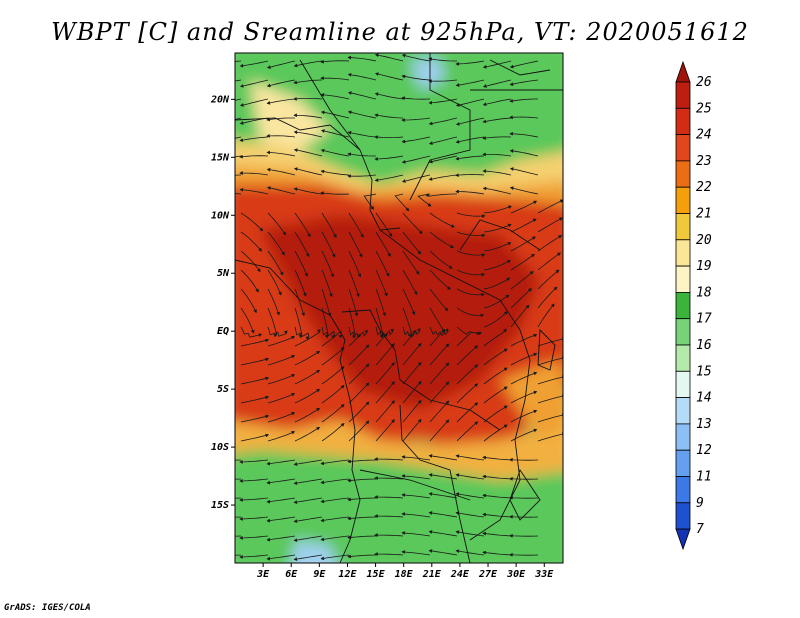 This screenshot has width=800, height=618. Describe the element at coordinates (376, 574) in the screenshot. I see `x-tick-label: 15E` at that location.